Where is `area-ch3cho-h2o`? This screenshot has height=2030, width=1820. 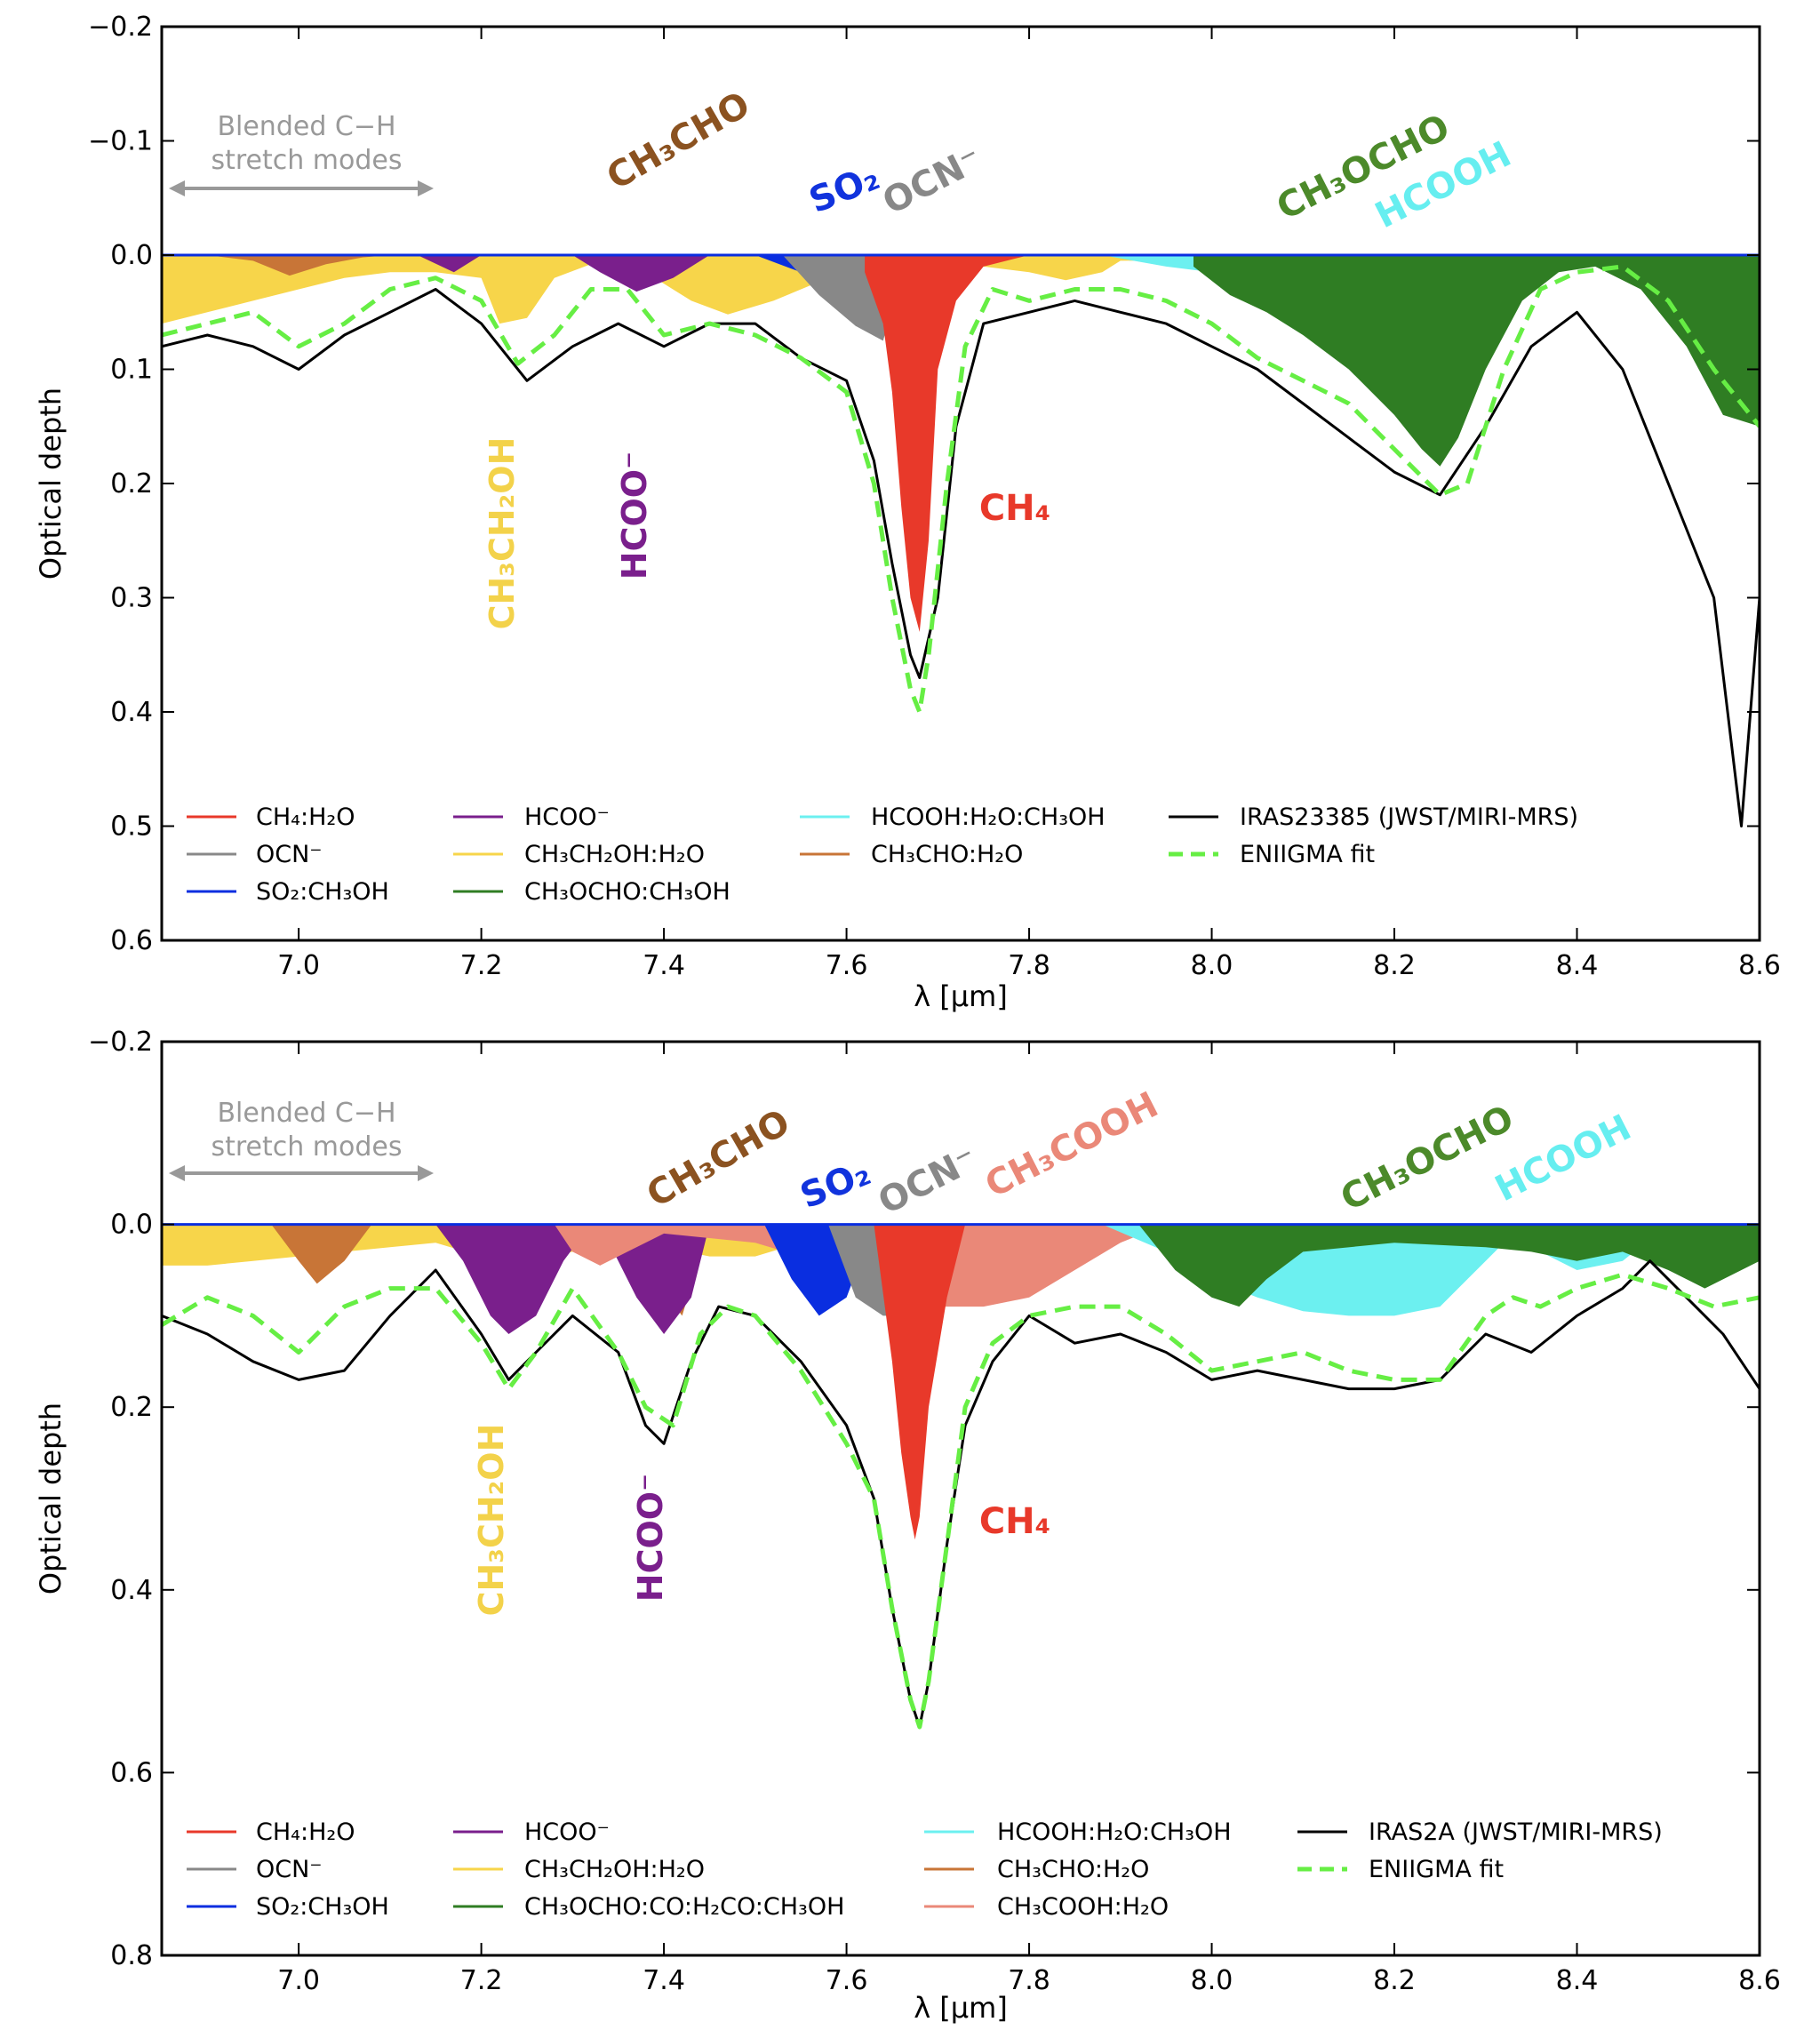
area-ch3cho-h2o is located at coordinates (454, 270).